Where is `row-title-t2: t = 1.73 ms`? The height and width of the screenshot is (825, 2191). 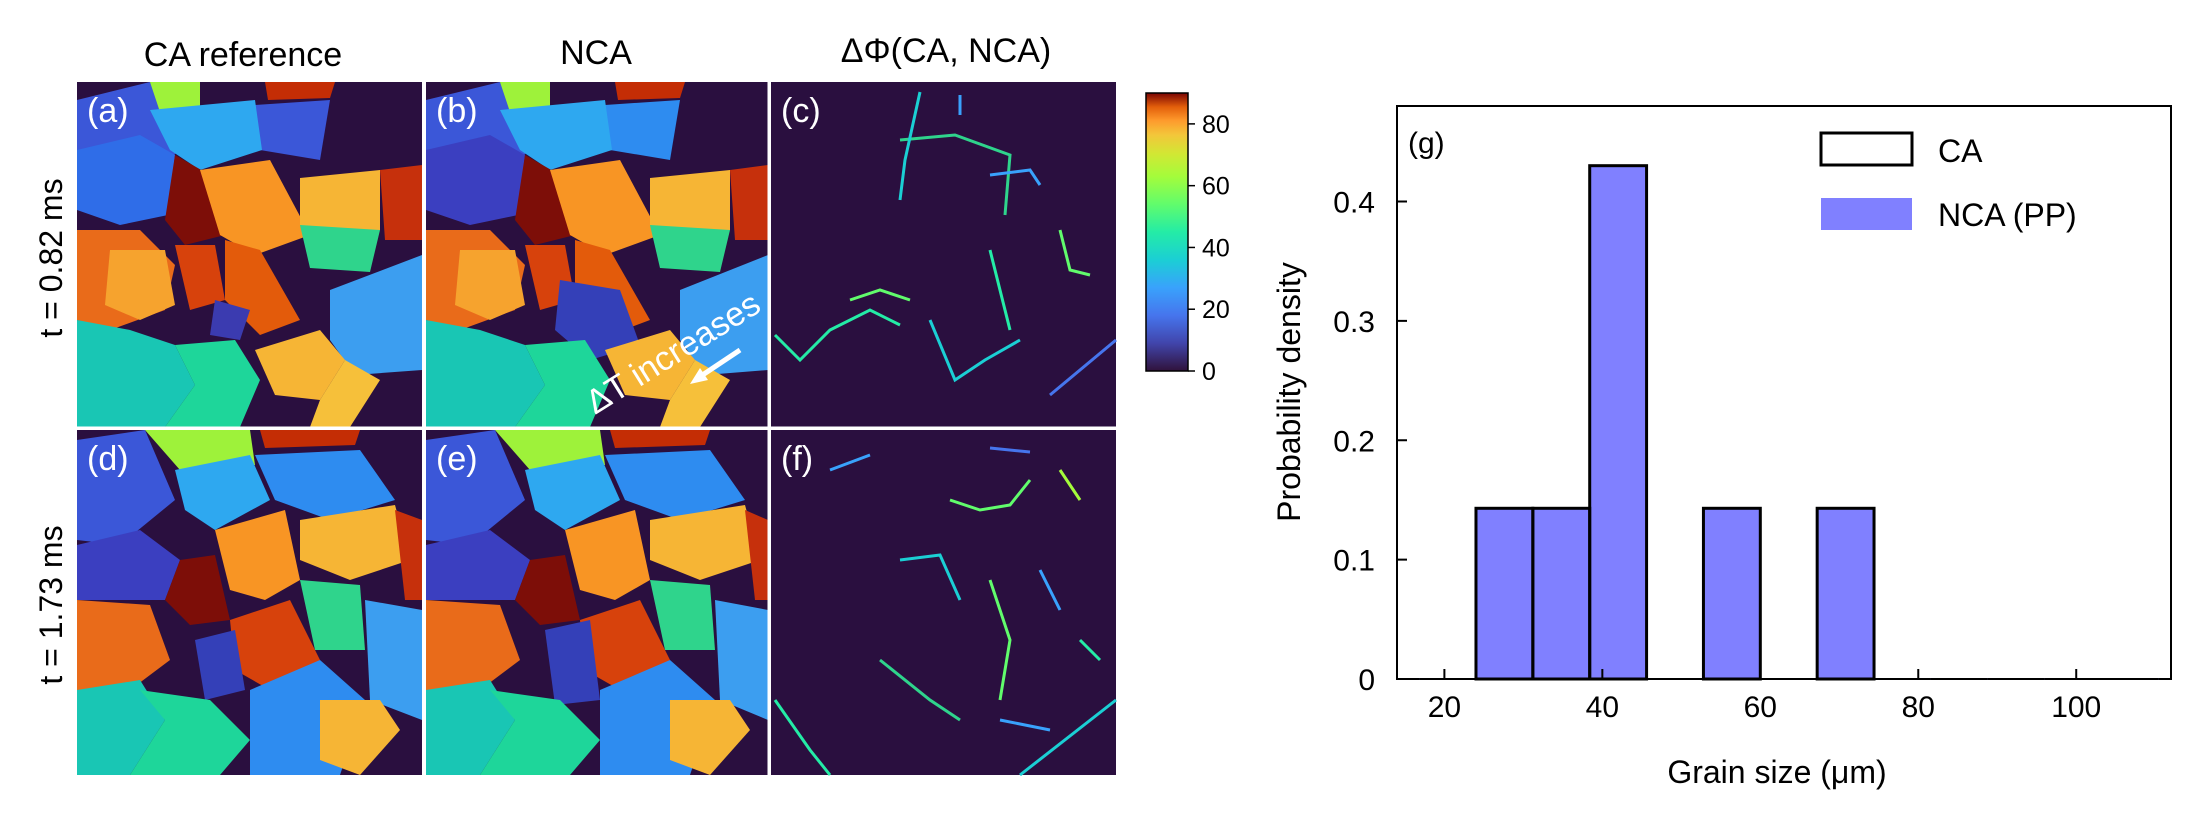
row-title-t2: t = 1.73 ms is located at coordinates (51, 604).